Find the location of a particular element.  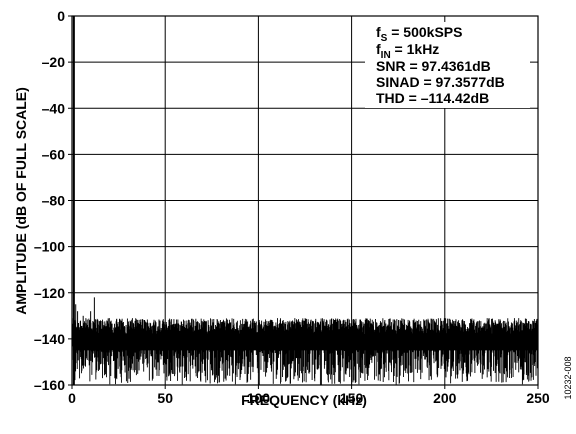

y-tick-label: –100 is located at coordinates (49, 247).